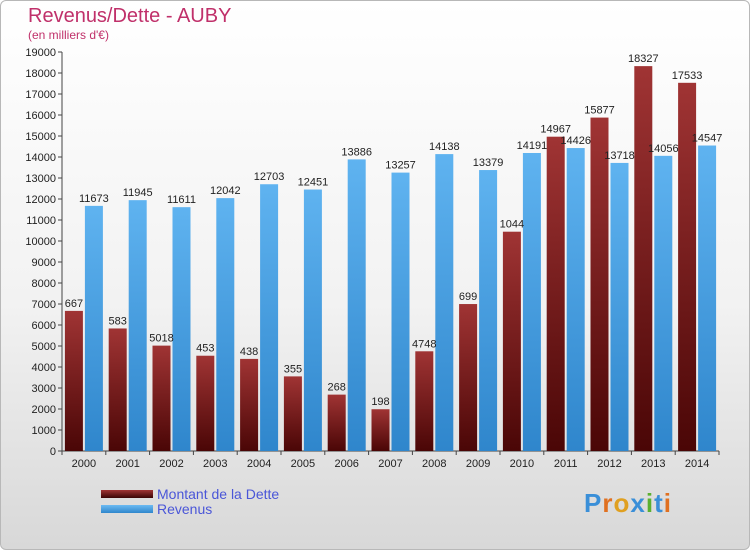 The width and height of the screenshot is (750, 550). Describe the element at coordinates (313, 183) in the screenshot. I see `data-label-revenus: 12451` at that location.